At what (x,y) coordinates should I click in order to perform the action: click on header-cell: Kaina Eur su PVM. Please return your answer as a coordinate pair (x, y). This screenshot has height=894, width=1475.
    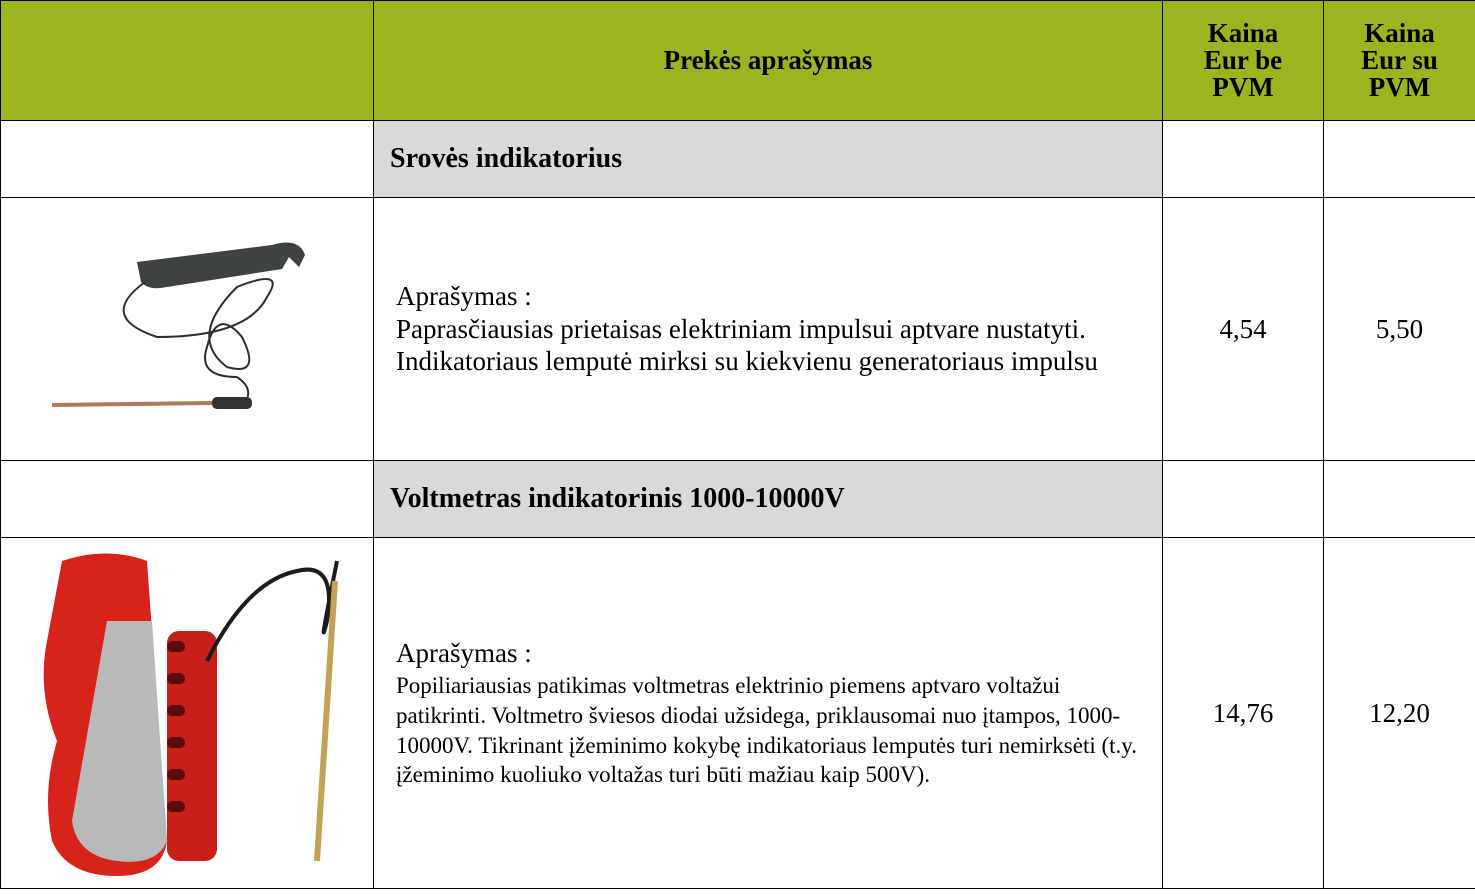
    Looking at the image, I should click on (1399, 60).